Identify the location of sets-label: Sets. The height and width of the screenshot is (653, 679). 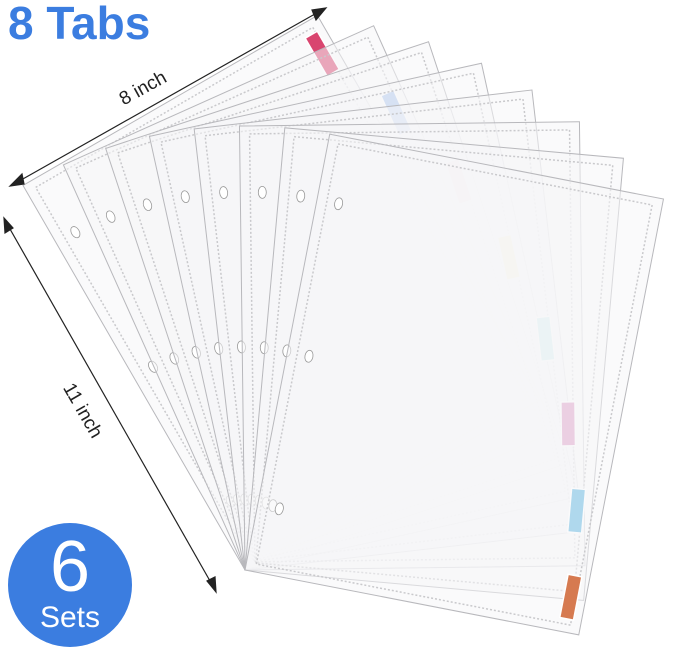
(70, 617).